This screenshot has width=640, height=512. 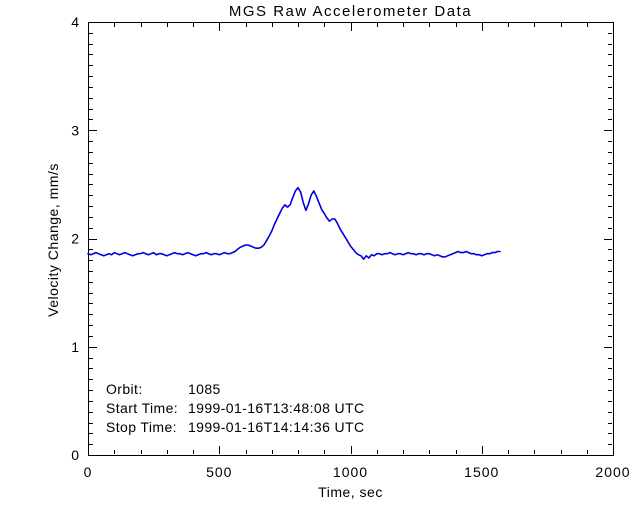 What do you see at coordinates (142, 408) in the screenshot?
I see `start-time-label: Start Time:` at bounding box center [142, 408].